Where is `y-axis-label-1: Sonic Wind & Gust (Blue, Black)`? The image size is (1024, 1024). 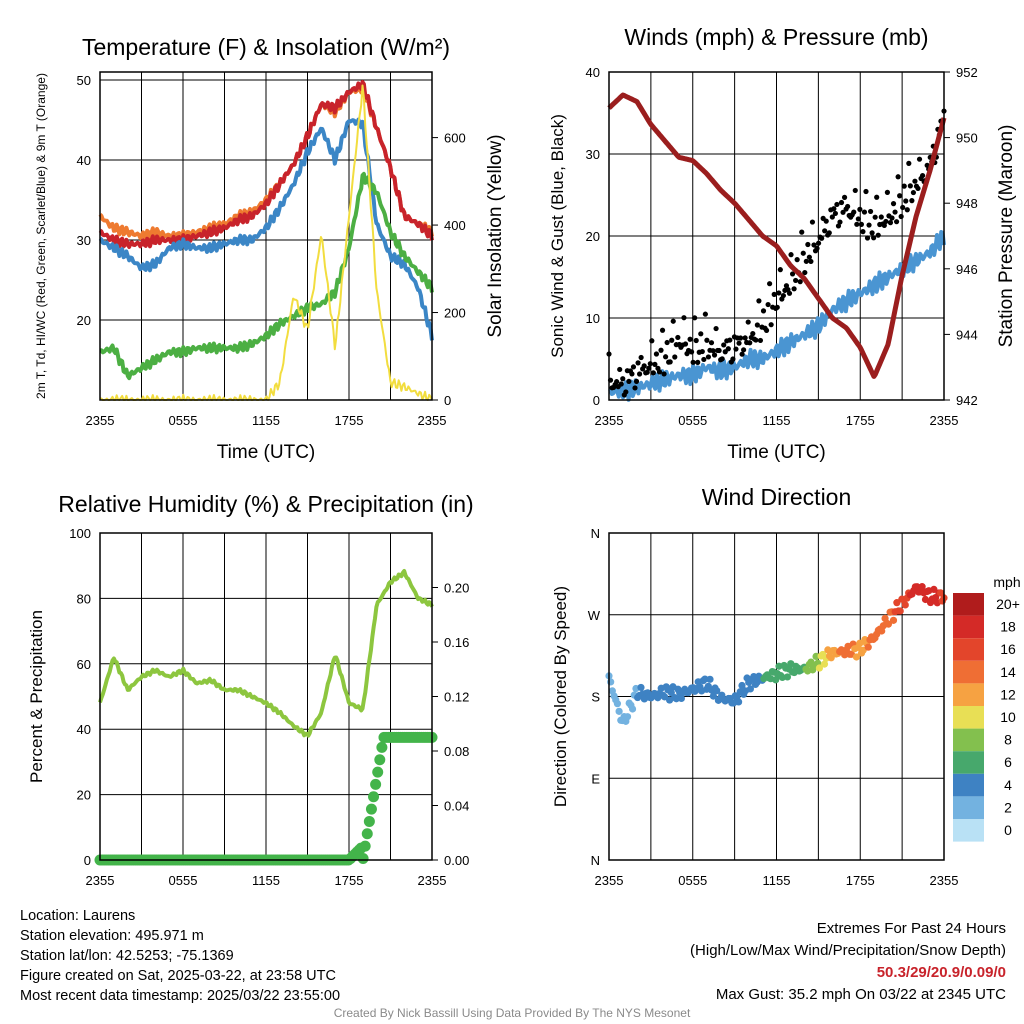 y-axis-label-1: Sonic Wind & Gust (Blue, Black) is located at coordinates (557, 236).